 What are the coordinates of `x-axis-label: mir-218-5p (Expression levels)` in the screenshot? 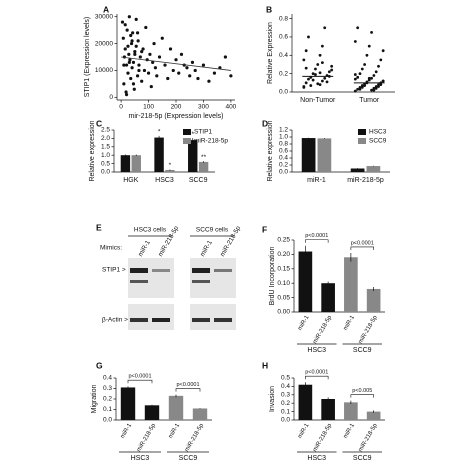 It's located at (176, 116).